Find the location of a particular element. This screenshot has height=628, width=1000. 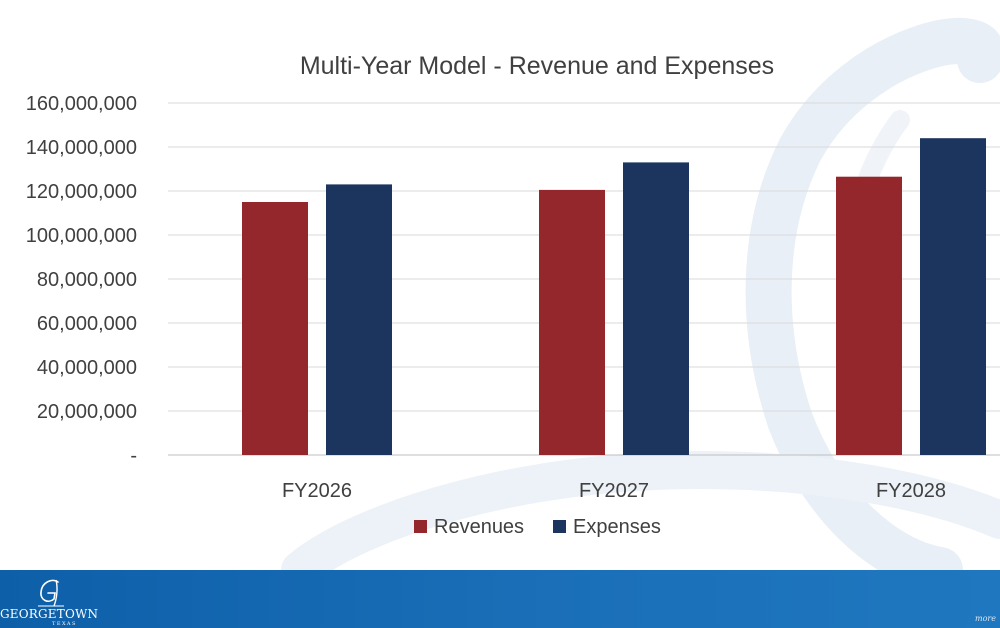

more-text: more is located at coordinates (985, 618).